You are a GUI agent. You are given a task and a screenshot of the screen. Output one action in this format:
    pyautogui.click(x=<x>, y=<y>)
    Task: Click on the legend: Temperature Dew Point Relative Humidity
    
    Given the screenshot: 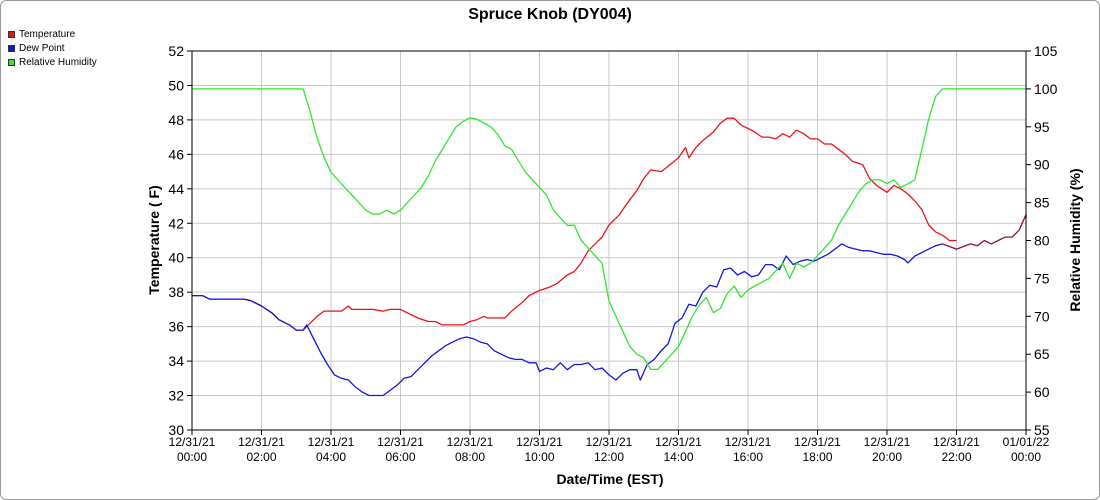 What is the action you would take?
    pyautogui.click(x=52, y=48)
    